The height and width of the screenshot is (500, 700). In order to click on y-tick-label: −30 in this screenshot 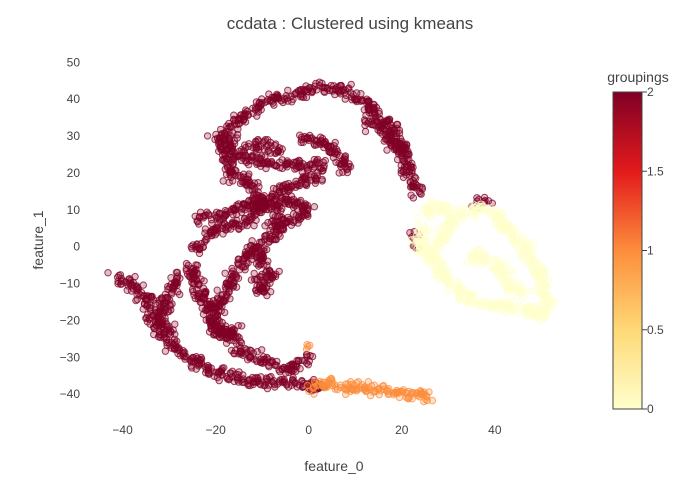, I will do `click(70, 357)`.